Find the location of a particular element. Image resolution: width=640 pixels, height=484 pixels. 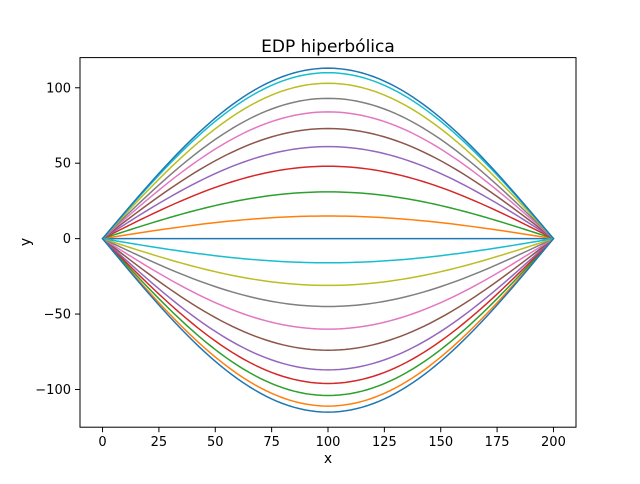

x-tick-label: 125 is located at coordinates (384, 442).